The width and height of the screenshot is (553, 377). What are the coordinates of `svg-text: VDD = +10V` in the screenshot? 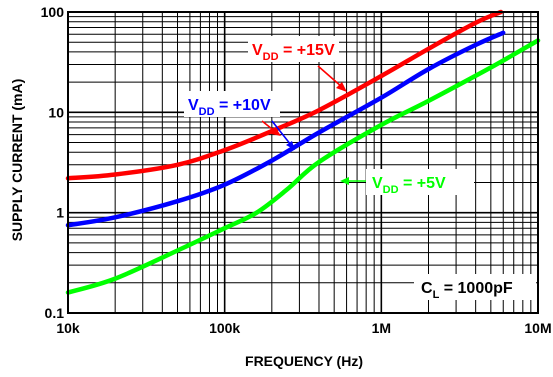 It's located at (229, 107).